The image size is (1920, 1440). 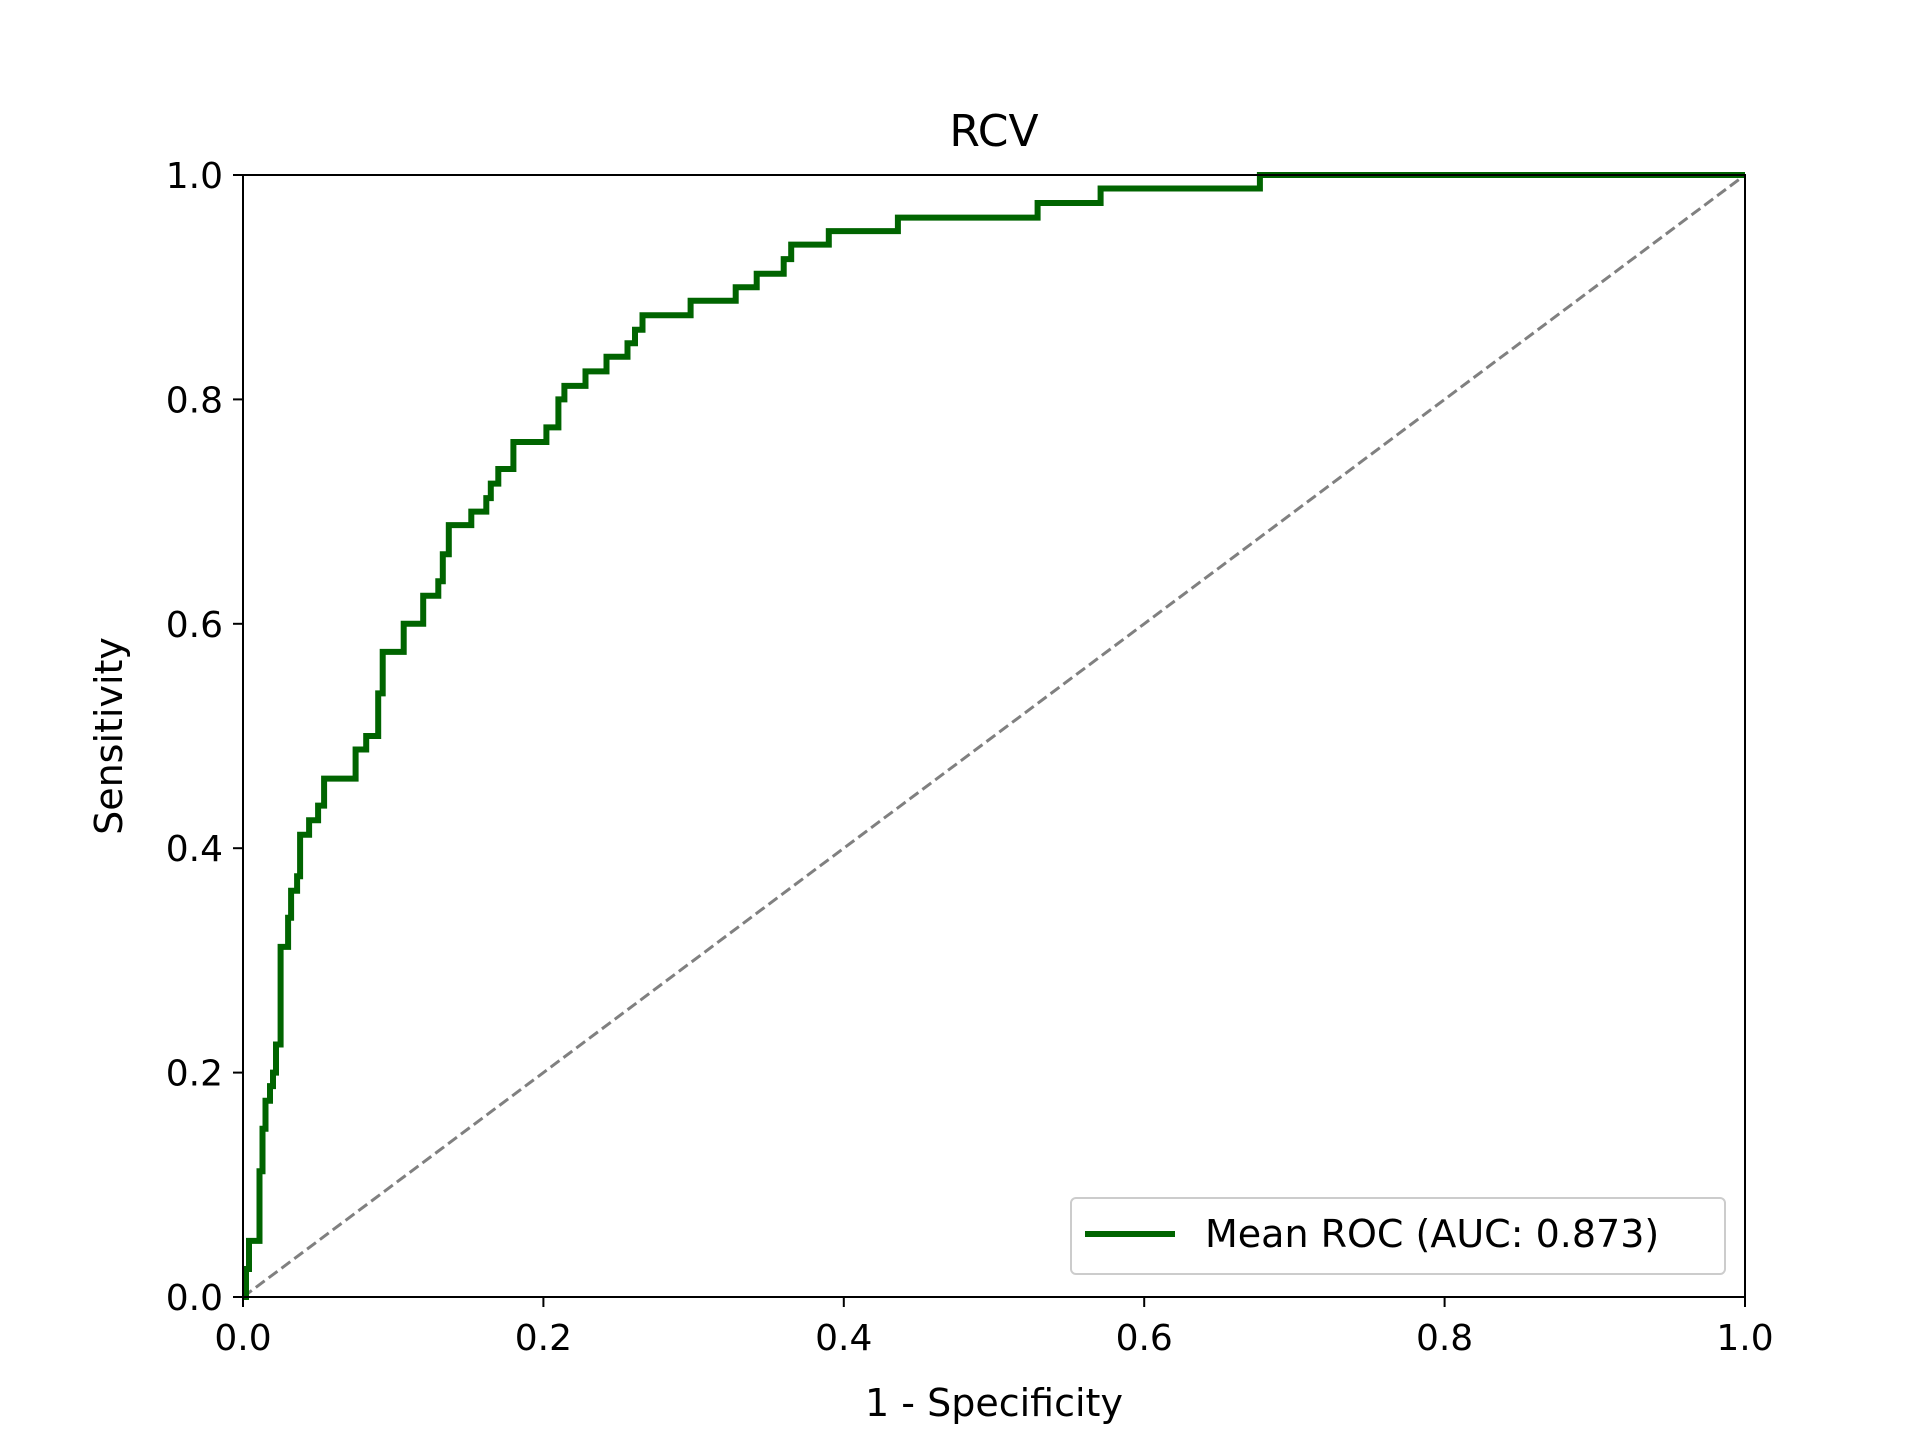 What do you see at coordinates (994, 1328) in the screenshot?
I see `x-axis: 0.0 0.2 0.4 0.6 0.8 1.0` at bounding box center [994, 1328].